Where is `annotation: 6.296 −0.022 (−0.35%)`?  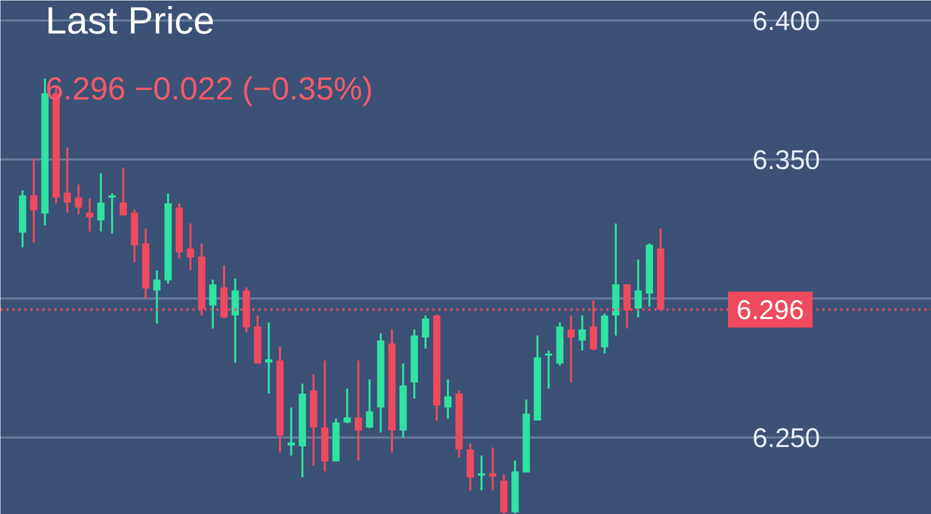
annotation: 6.296 −0.022 (−0.35%) is located at coordinates (209, 88).